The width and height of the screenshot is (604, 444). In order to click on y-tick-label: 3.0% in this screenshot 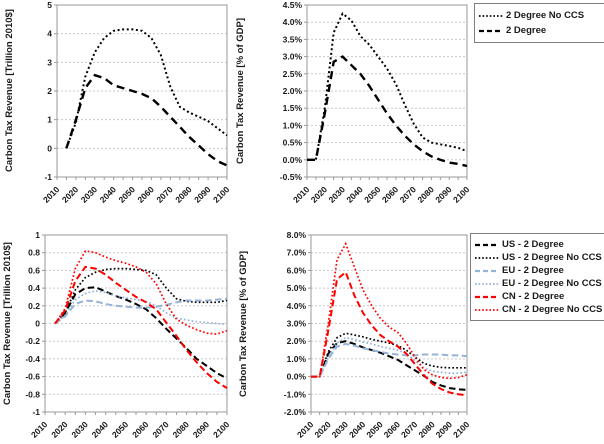, I will do `click(297, 324)`.